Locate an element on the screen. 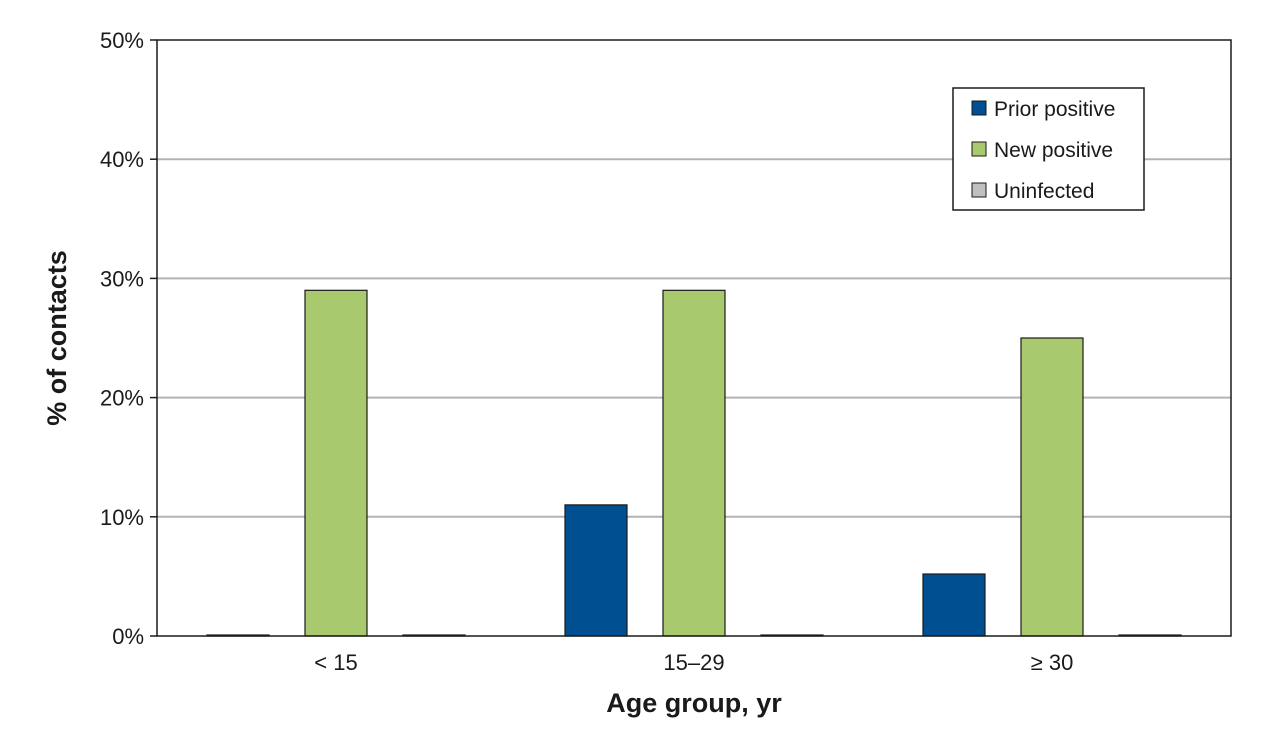  x-tick-label: ≥ 30 is located at coordinates (1052, 662).